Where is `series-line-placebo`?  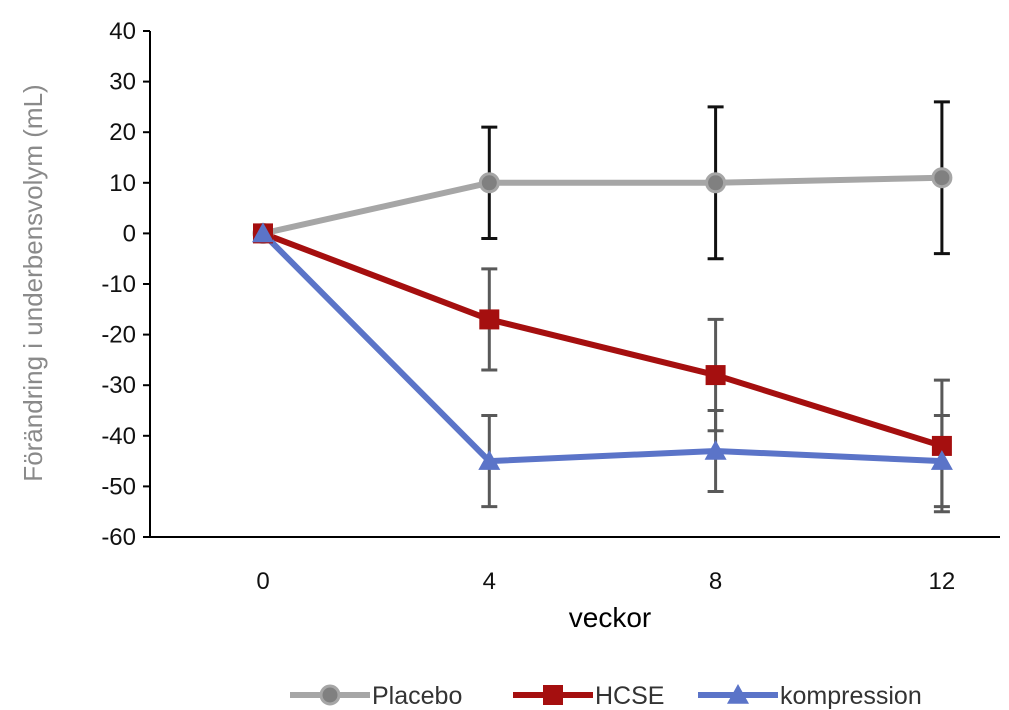
series-line-placebo is located at coordinates (602, 205).